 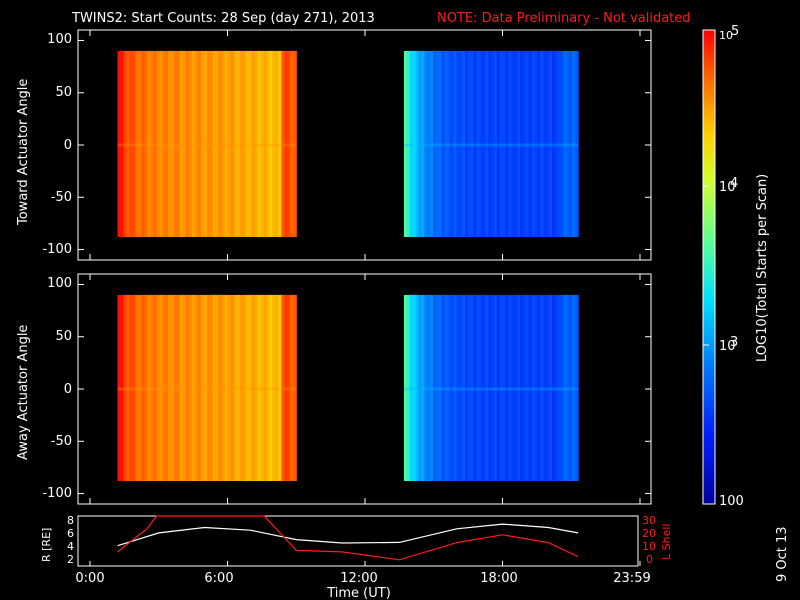 I want to click on lshell-ylabel: L Shell, so click(x=666, y=542).